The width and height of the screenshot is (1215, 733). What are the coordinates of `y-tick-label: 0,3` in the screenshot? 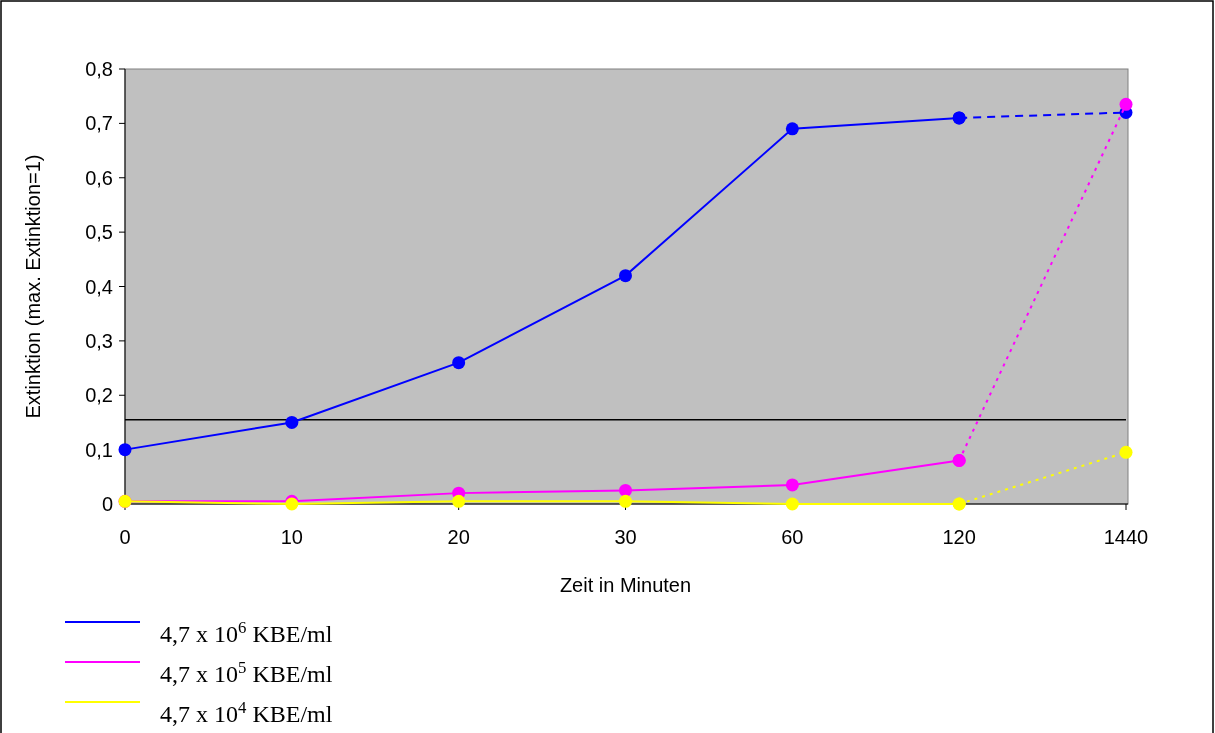 It's located at (99, 340).